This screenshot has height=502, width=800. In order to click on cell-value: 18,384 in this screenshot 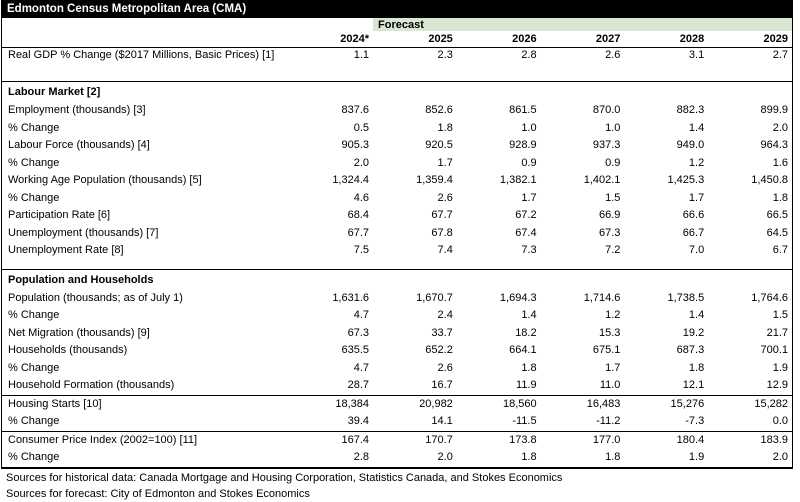, I will do `click(331, 405)`.